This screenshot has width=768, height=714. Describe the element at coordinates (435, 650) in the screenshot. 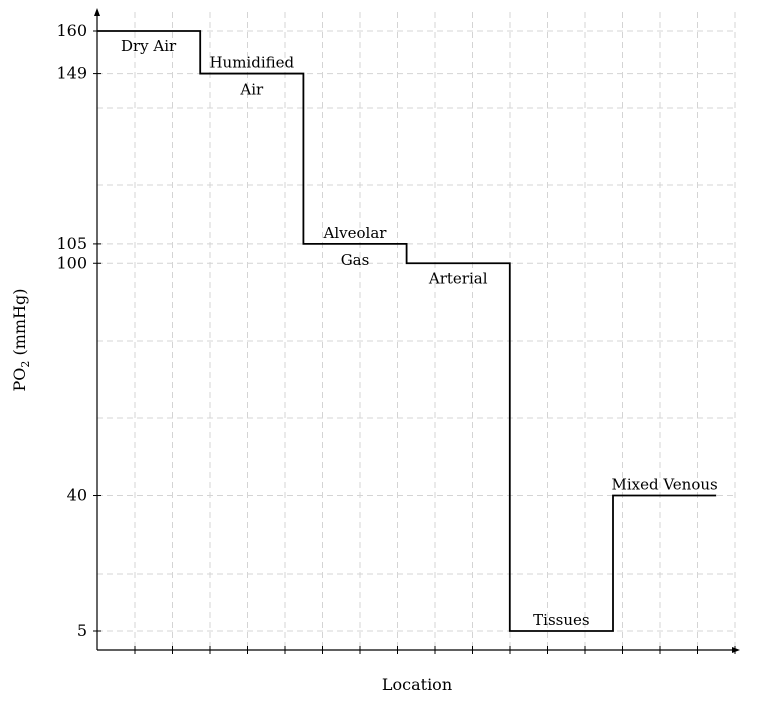

I see `x-ticks` at that location.